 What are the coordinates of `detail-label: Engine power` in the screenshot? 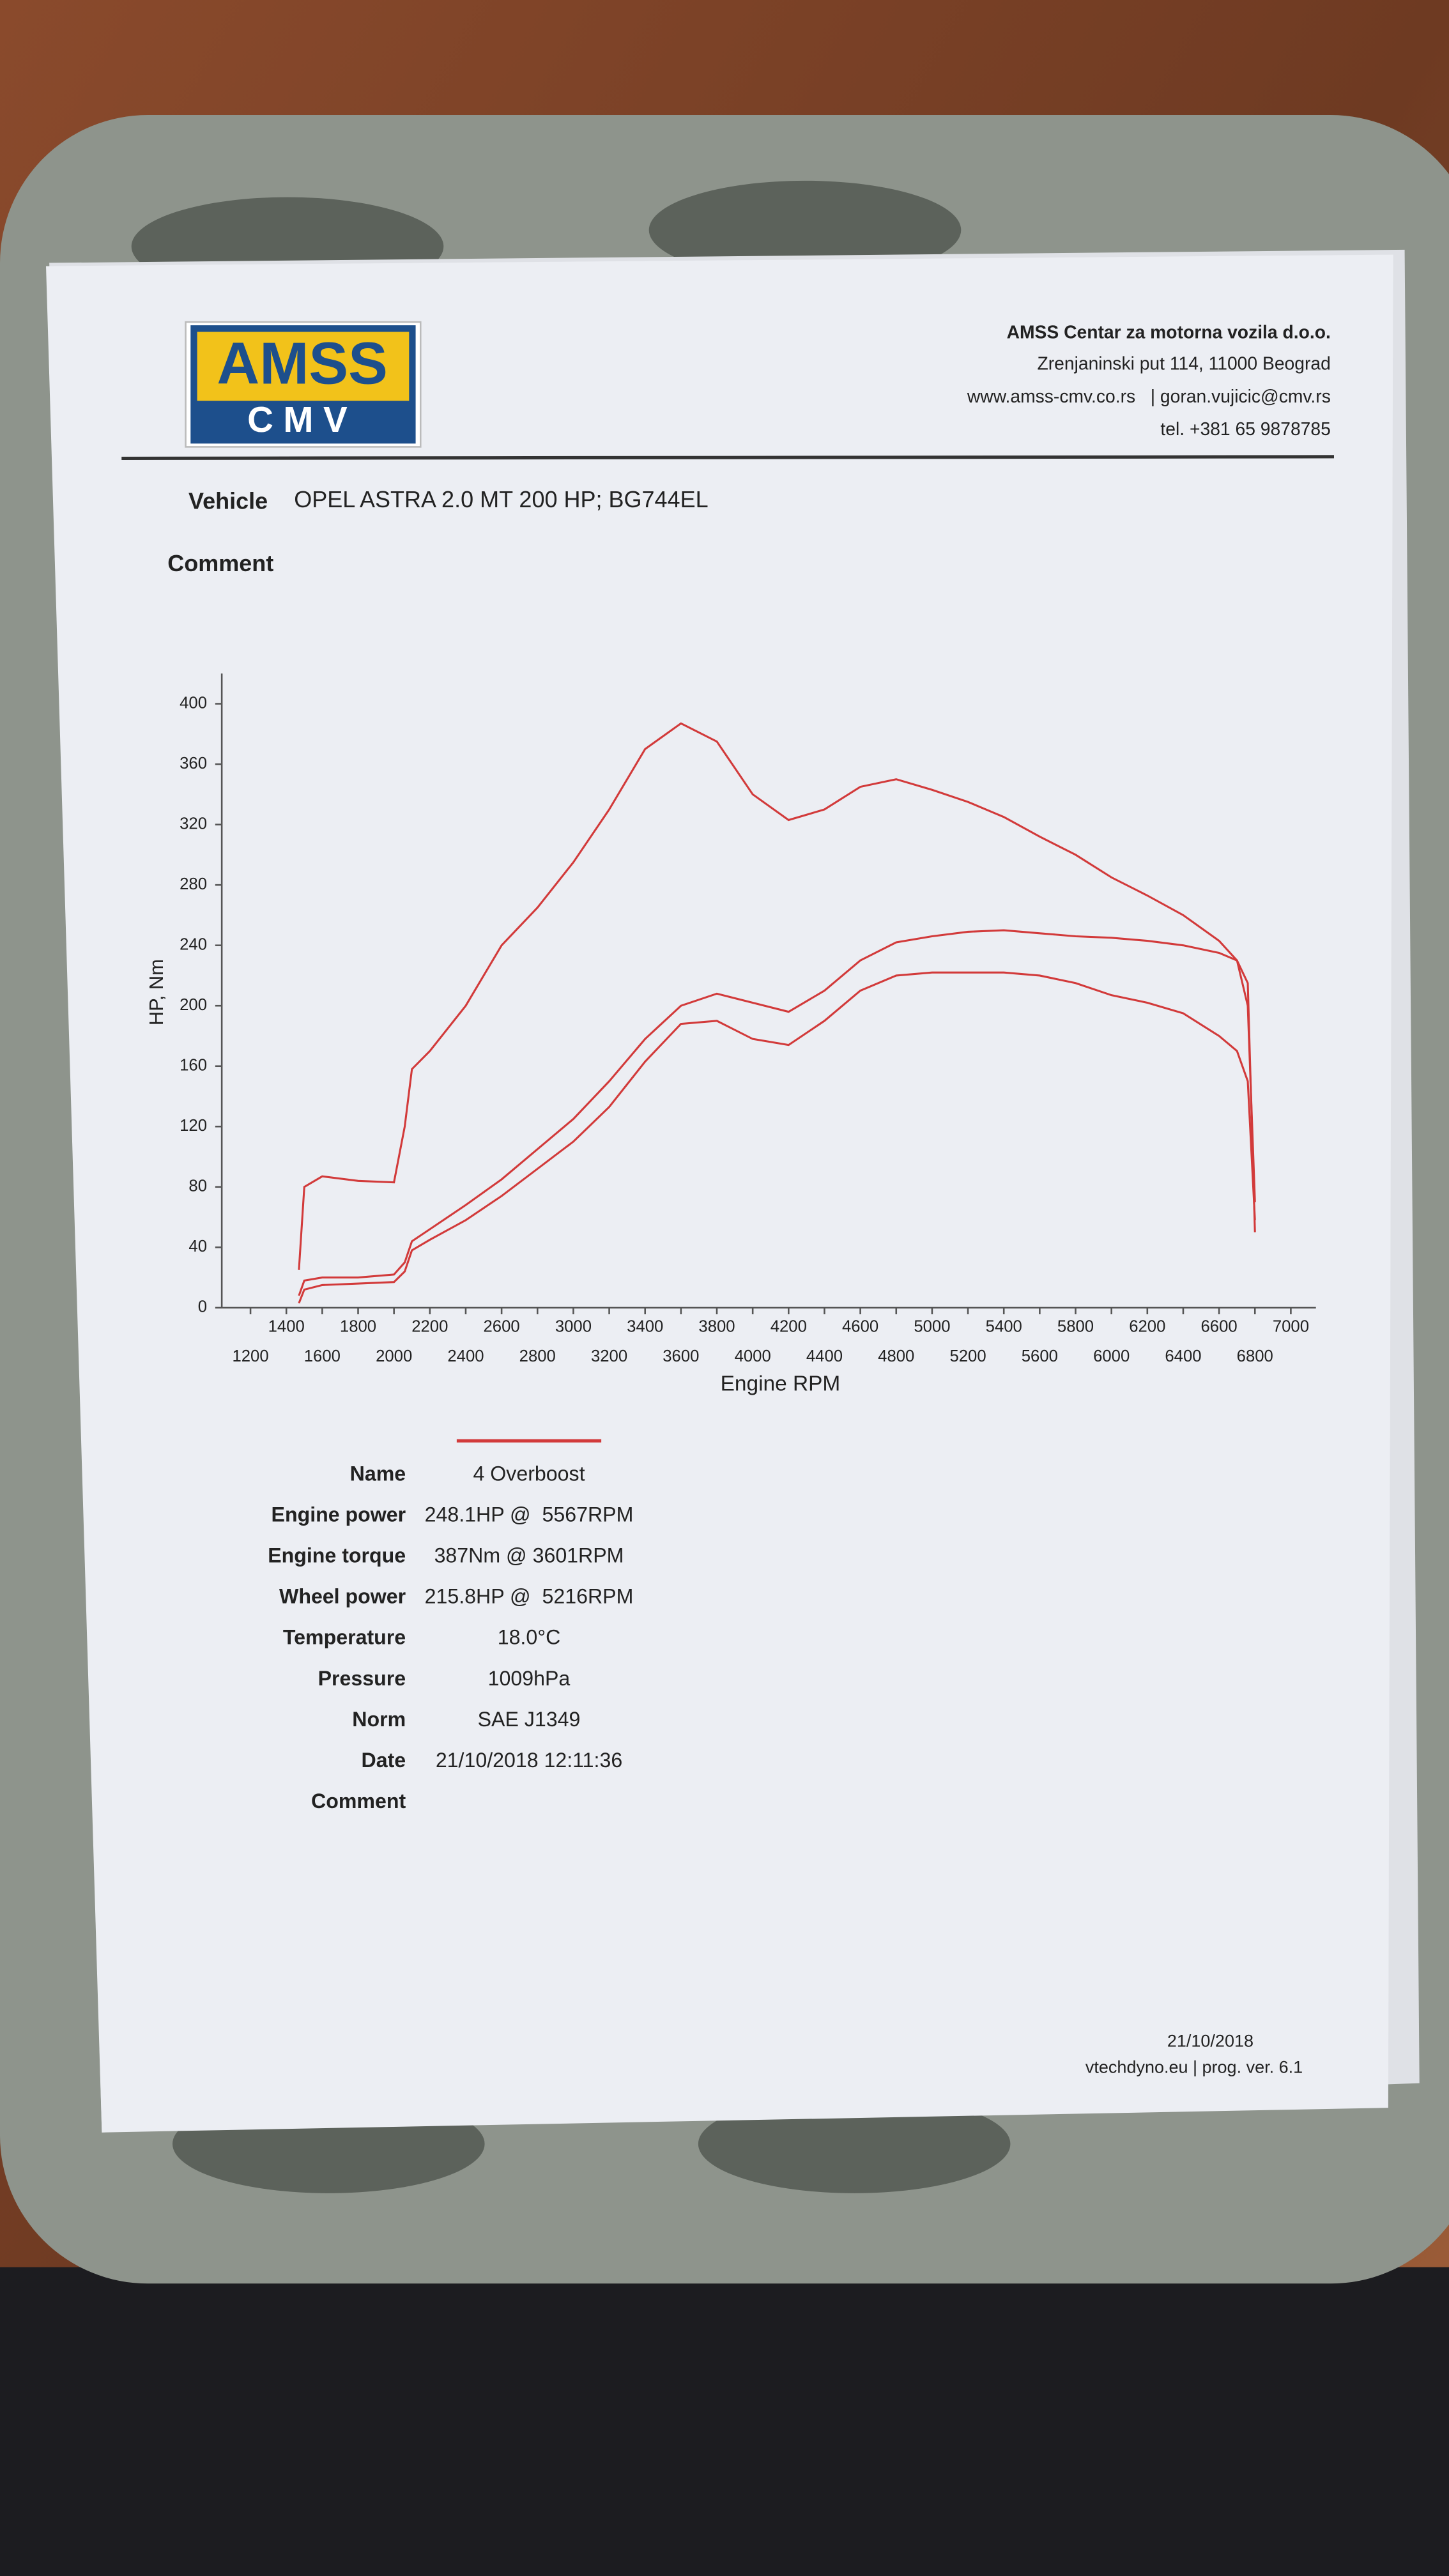 It's located at (339, 1514).